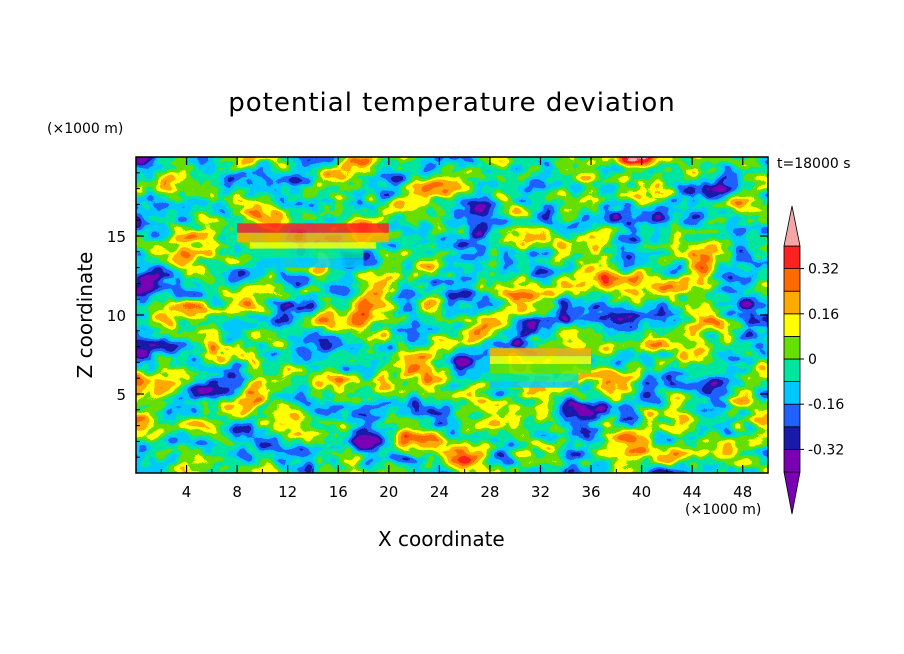  Describe the element at coordinates (641, 492) in the screenshot. I see `x-tick-label: 40` at that location.